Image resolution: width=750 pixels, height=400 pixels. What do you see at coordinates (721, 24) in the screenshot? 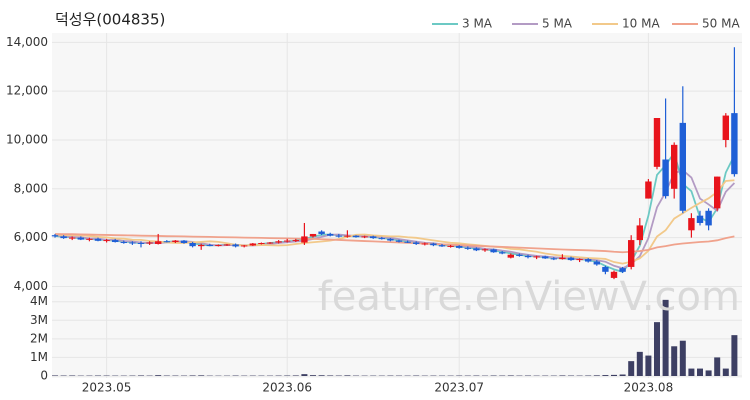
I see `legend-label: 50 MA` at bounding box center [721, 24].